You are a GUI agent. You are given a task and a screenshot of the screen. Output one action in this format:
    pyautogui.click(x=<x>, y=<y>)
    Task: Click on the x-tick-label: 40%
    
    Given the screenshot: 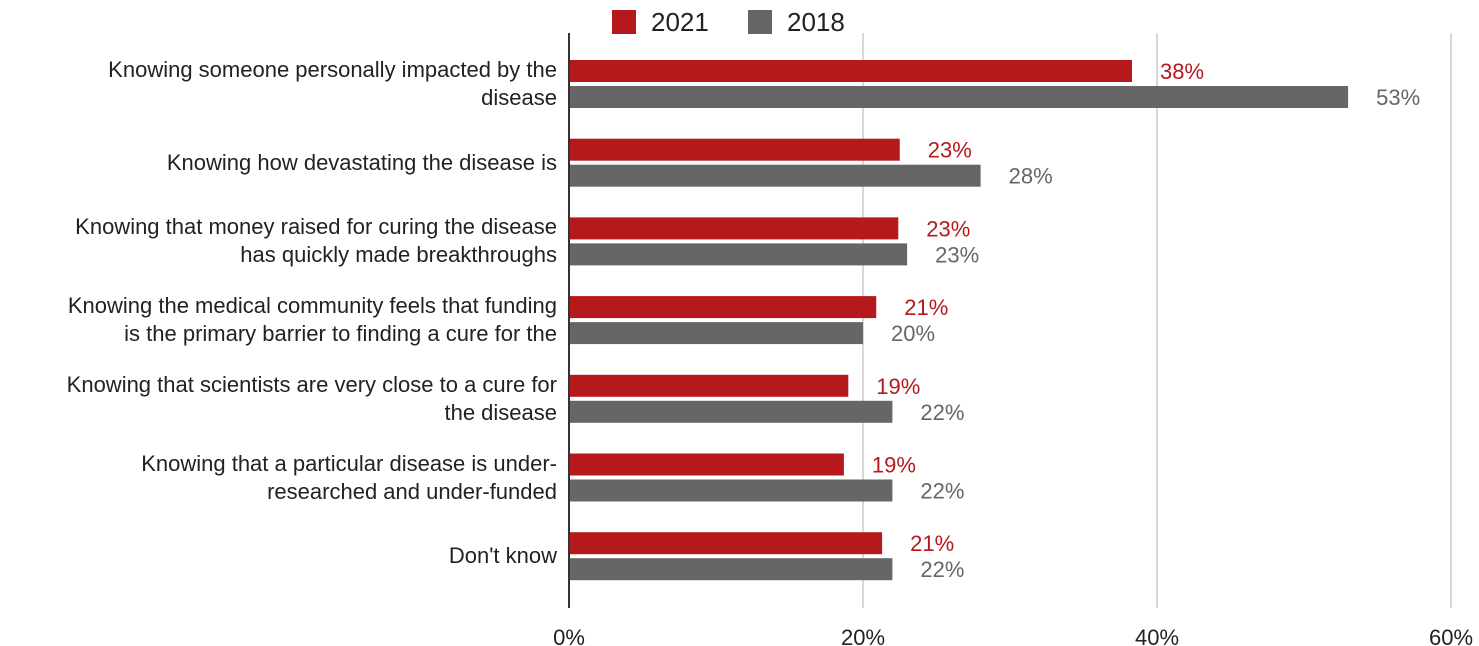 What is the action you would take?
    pyautogui.click(x=1157, y=635)
    